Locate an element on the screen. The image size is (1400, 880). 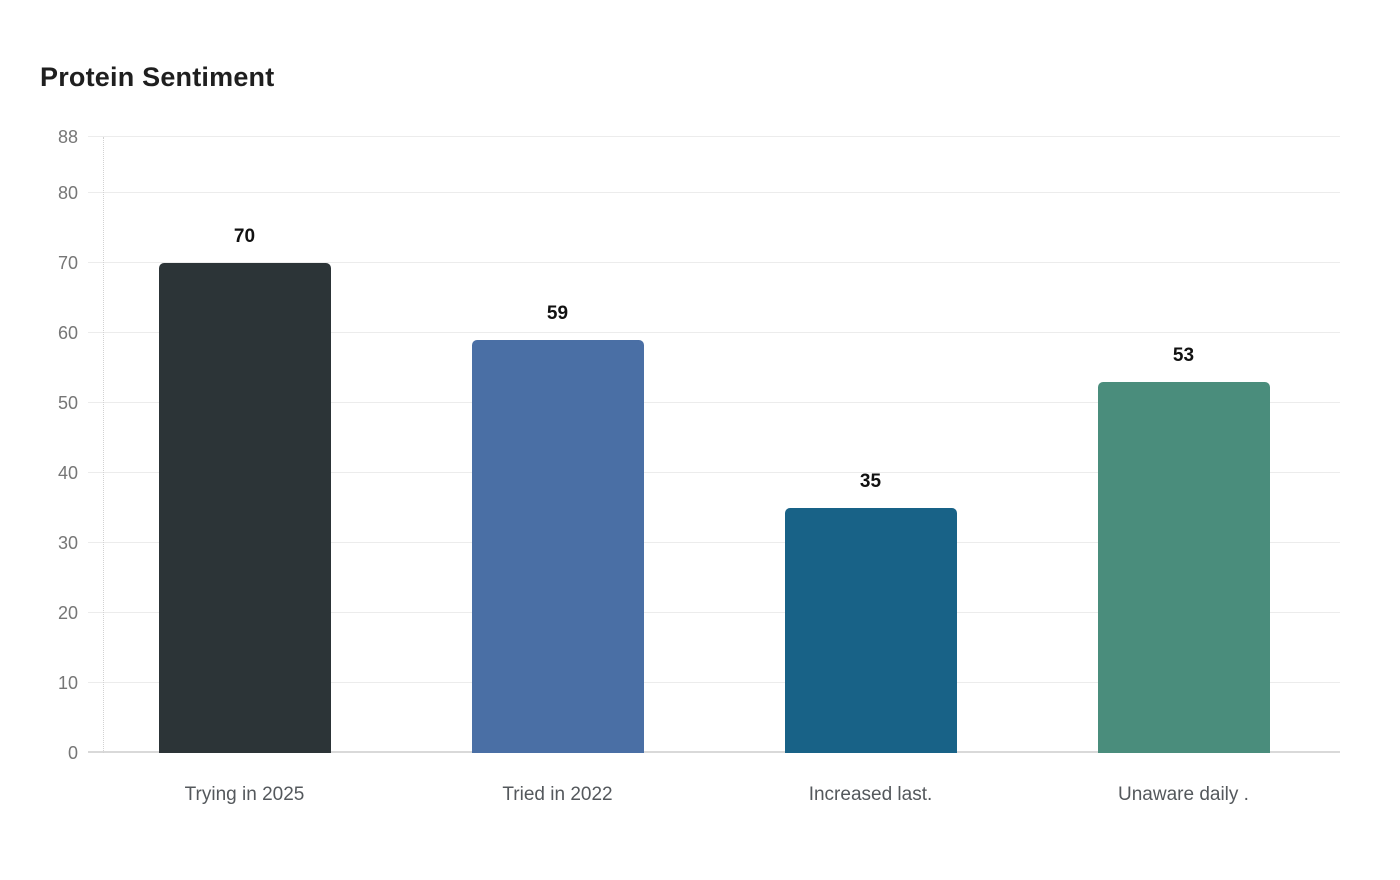
x-tick-label-3: Increased last. is located at coordinates (870, 794).